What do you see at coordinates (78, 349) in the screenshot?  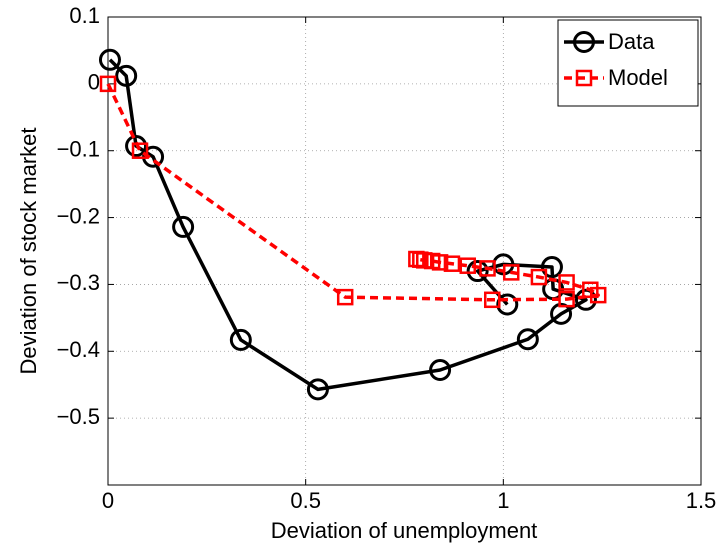 I see `y-tick-label: −0.4` at bounding box center [78, 349].